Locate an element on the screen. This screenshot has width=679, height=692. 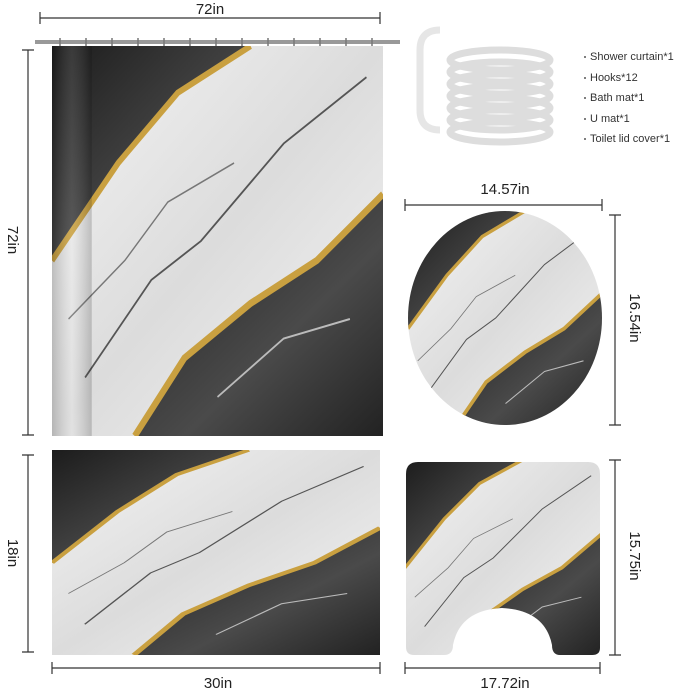
content-item: Hooks*12 is located at coordinates (614, 78).